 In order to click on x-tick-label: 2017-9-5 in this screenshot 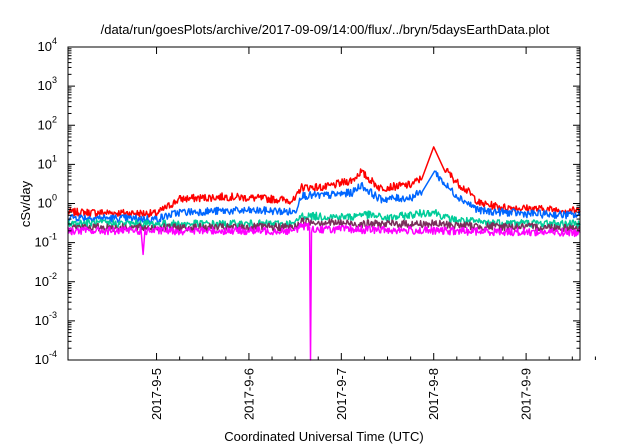, I will do `click(156, 394)`.